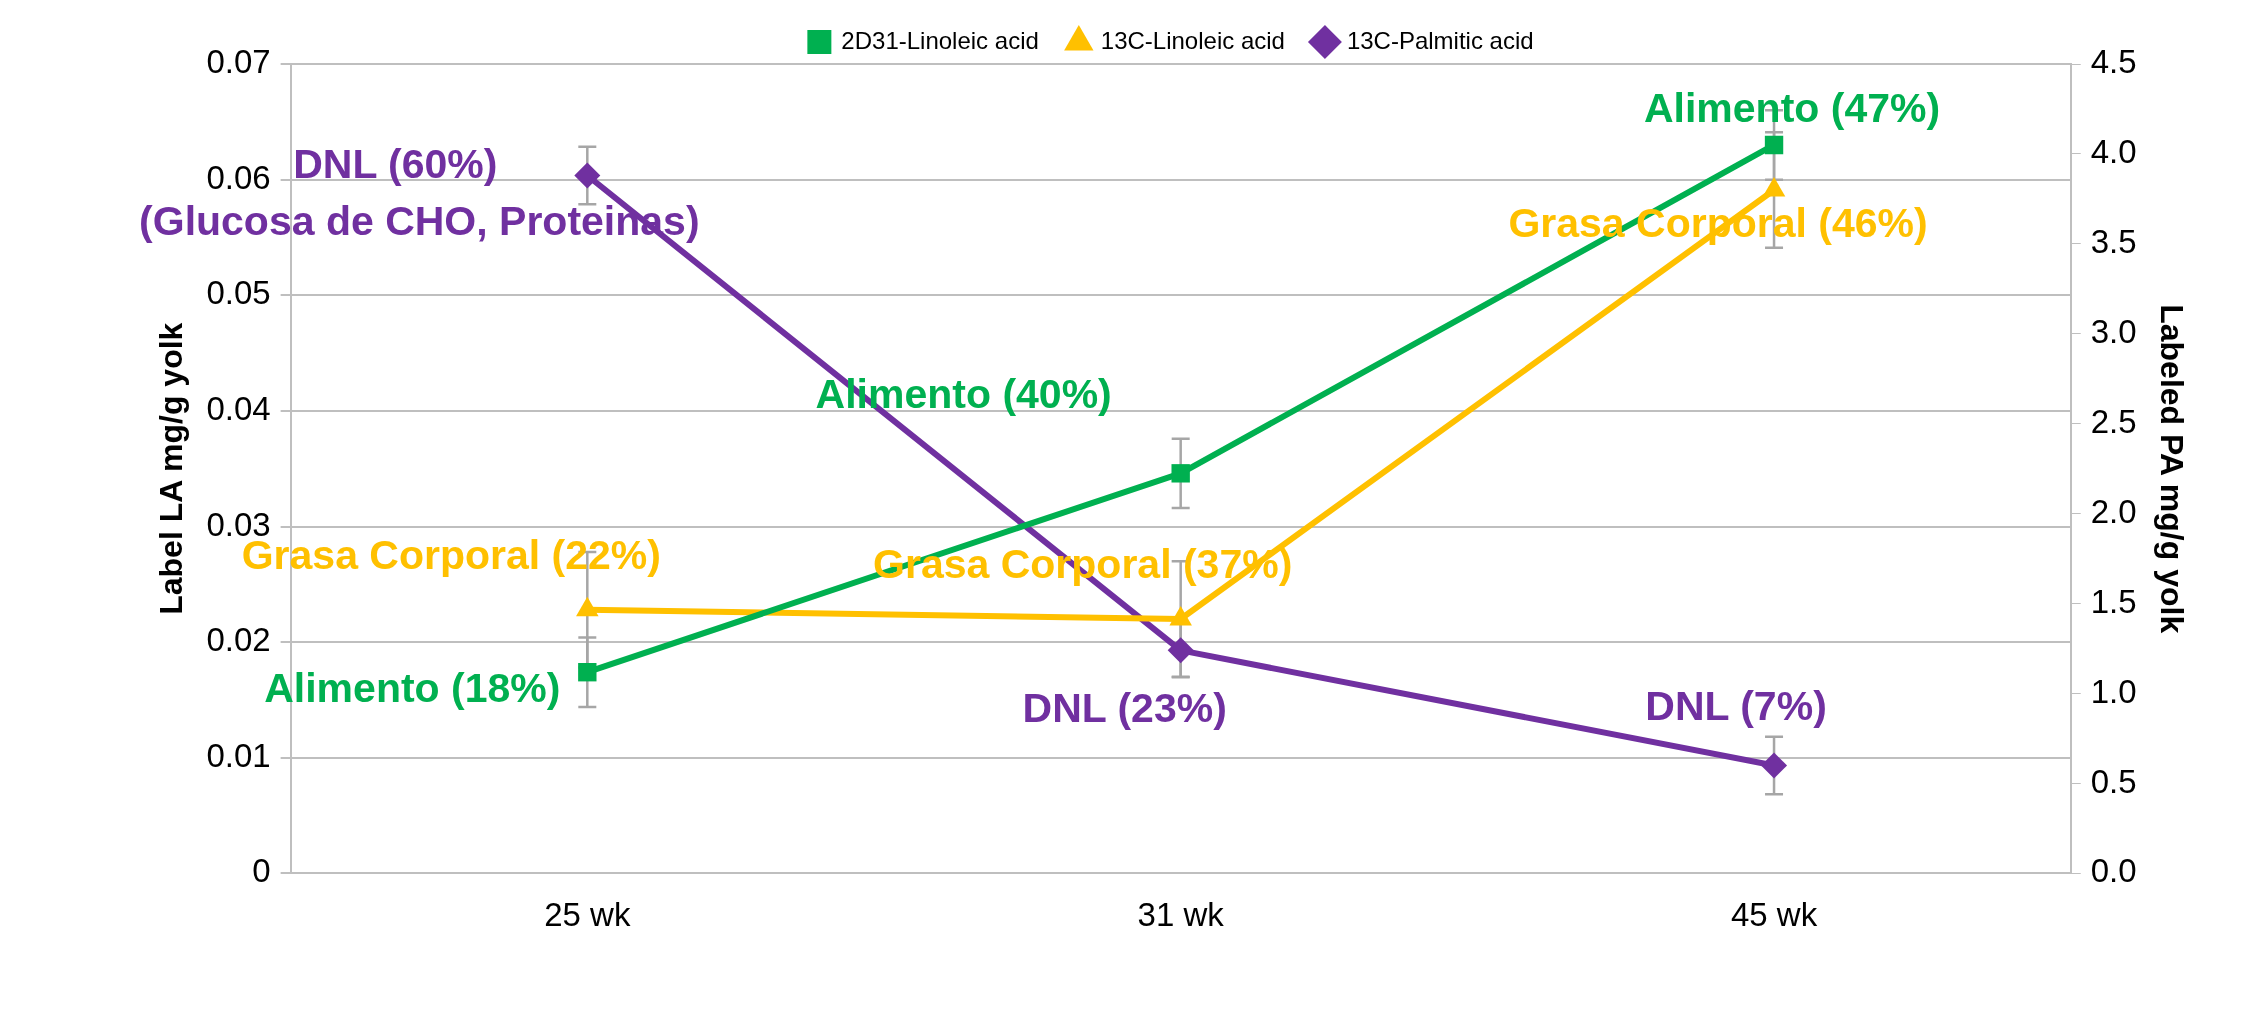 This screenshot has width=2253, height=1031. I want to click on y2-tick-label: 2.5, so click(2113, 421).